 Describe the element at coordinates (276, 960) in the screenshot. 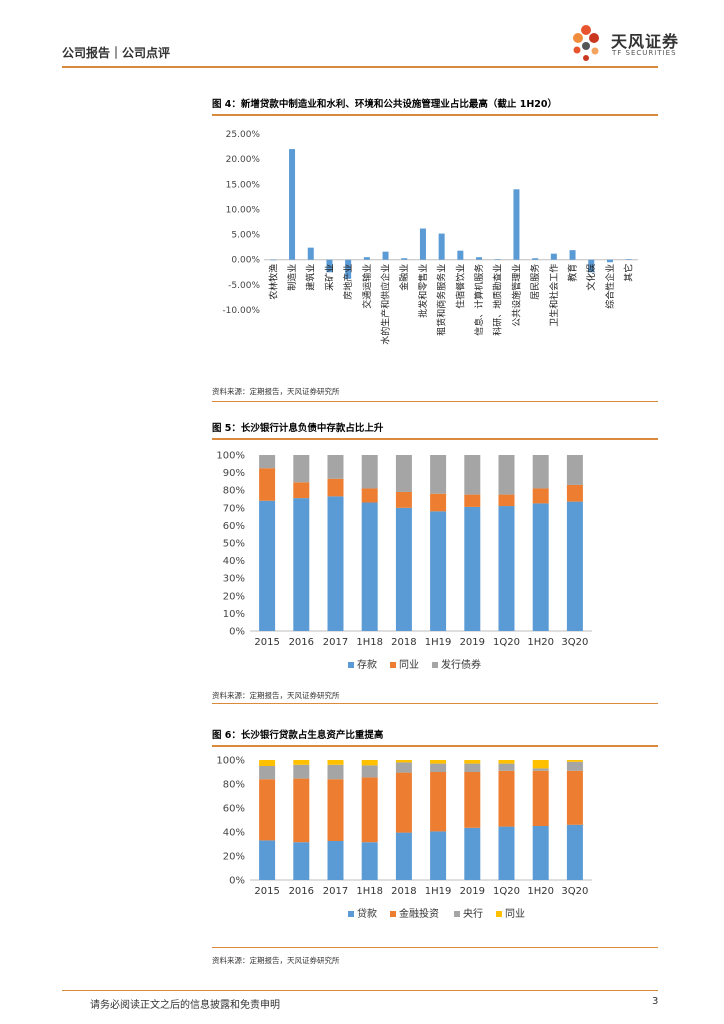

I see `figure-6-source: 资料来源：定期报告，天风证券研究所` at that location.